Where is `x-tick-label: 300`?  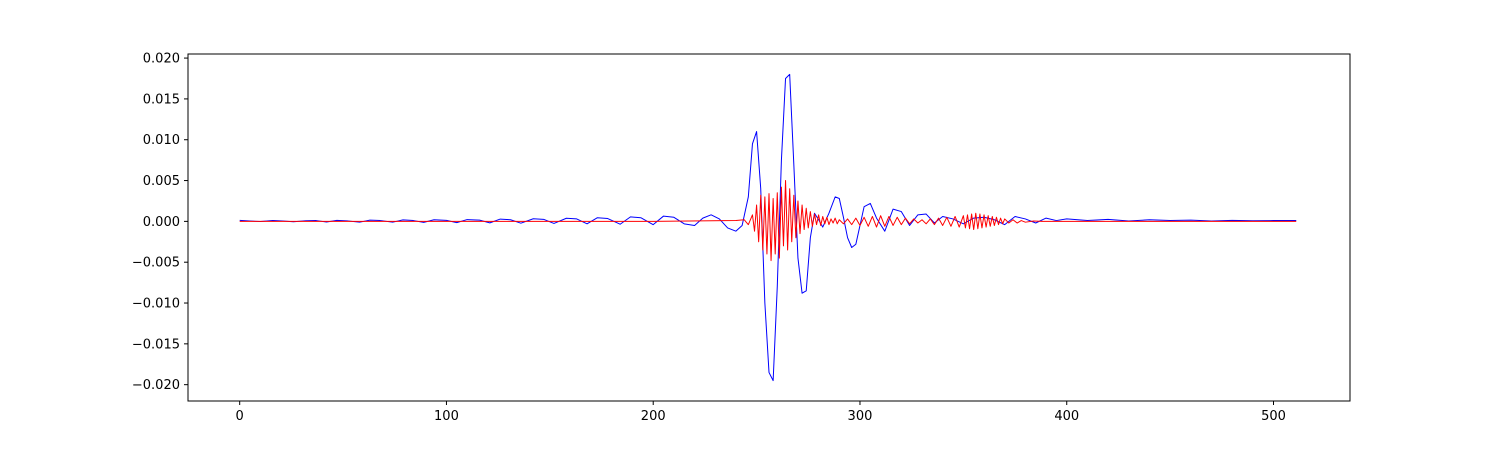 x-tick-label: 300 is located at coordinates (860, 416).